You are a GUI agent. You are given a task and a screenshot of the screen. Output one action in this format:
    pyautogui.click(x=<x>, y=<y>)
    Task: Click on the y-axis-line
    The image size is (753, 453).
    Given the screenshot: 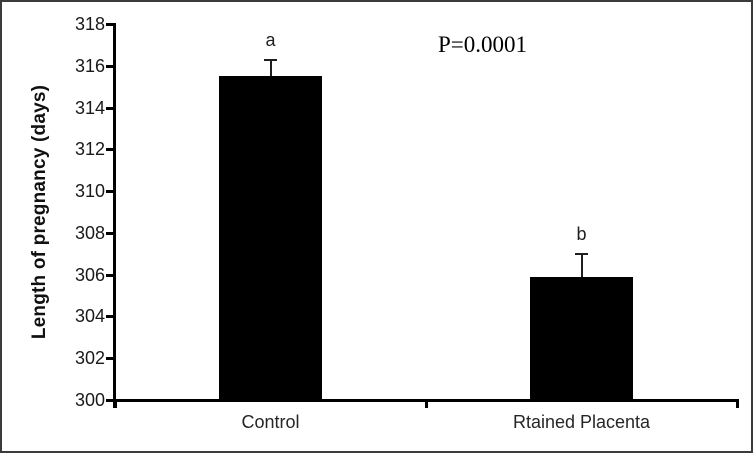 What is the action you would take?
    pyautogui.click(x=114, y=216)
    